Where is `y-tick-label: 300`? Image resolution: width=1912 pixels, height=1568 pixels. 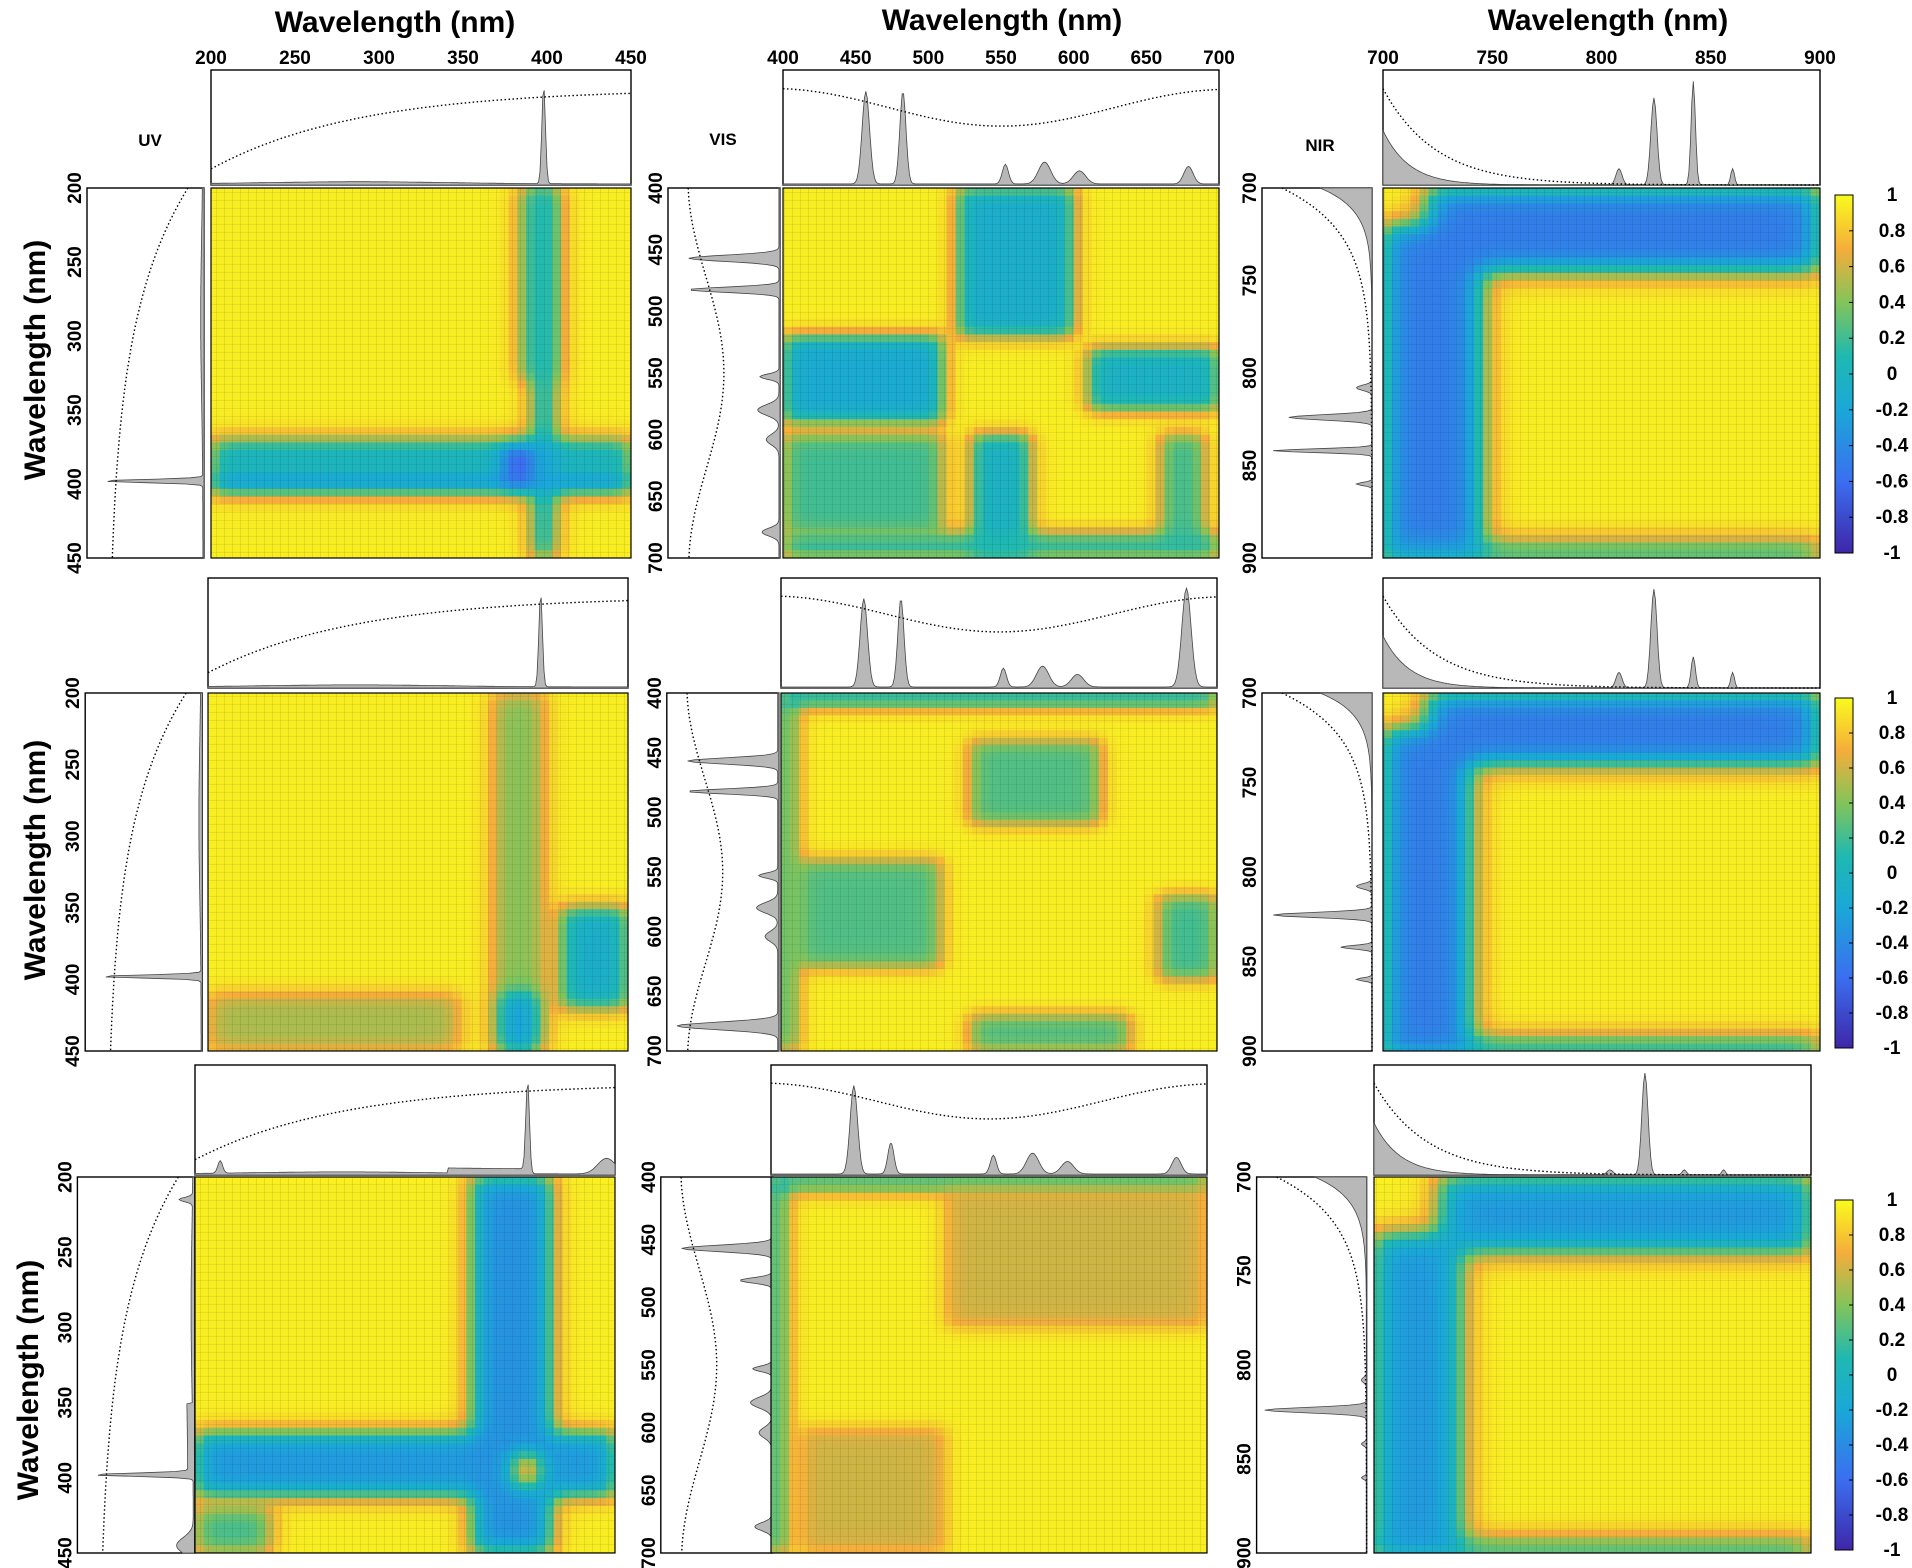
y-tick-label: 300 is located at coordinates (75, 336).